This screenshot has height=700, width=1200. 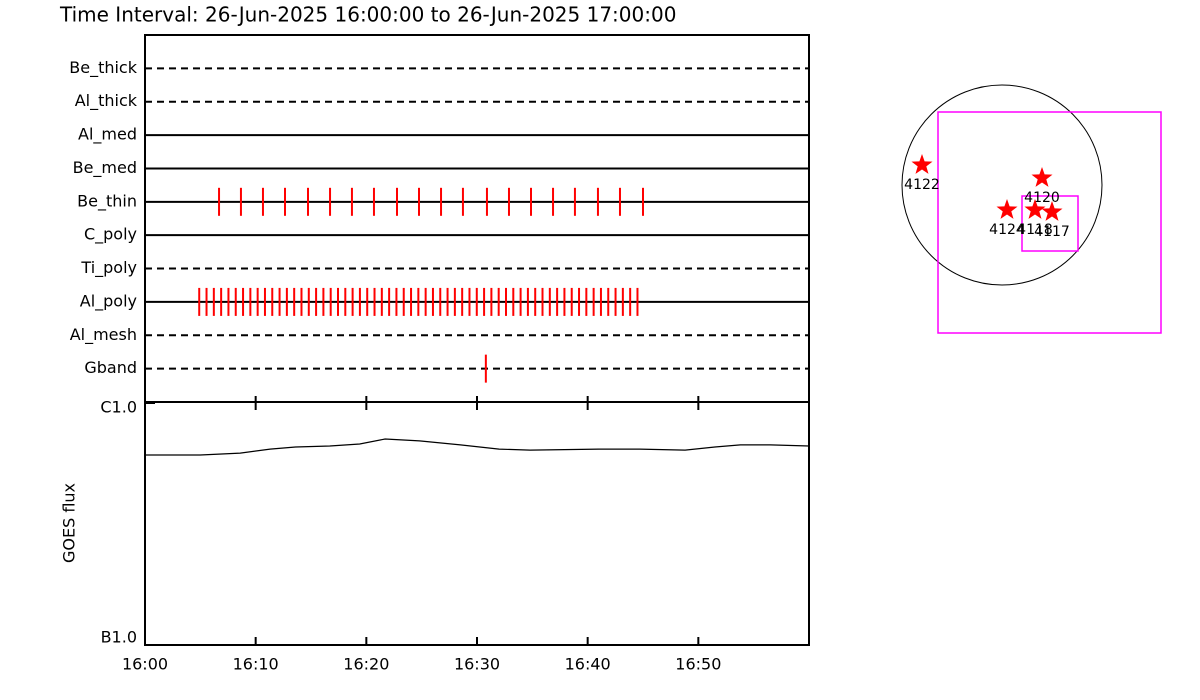 What do you see at coordinates (105, 168) in the screenshot?
I see `row-label: Be_med` at bounding box center [105, 168].